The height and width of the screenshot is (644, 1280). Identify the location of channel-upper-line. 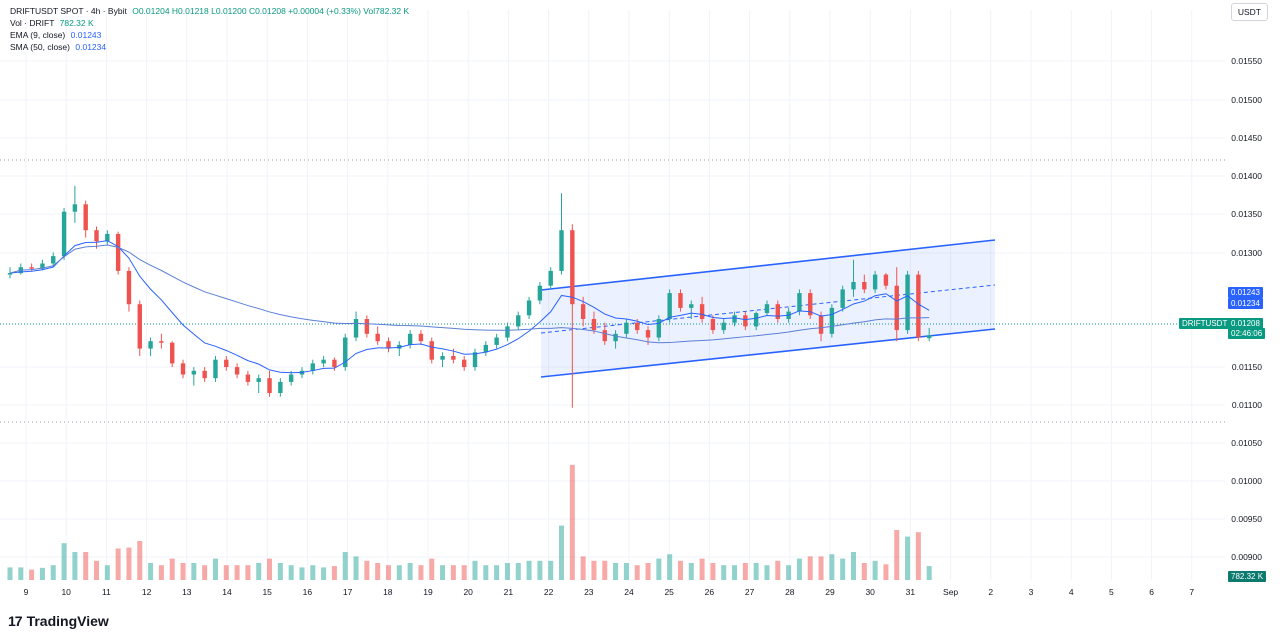
(768, 265).